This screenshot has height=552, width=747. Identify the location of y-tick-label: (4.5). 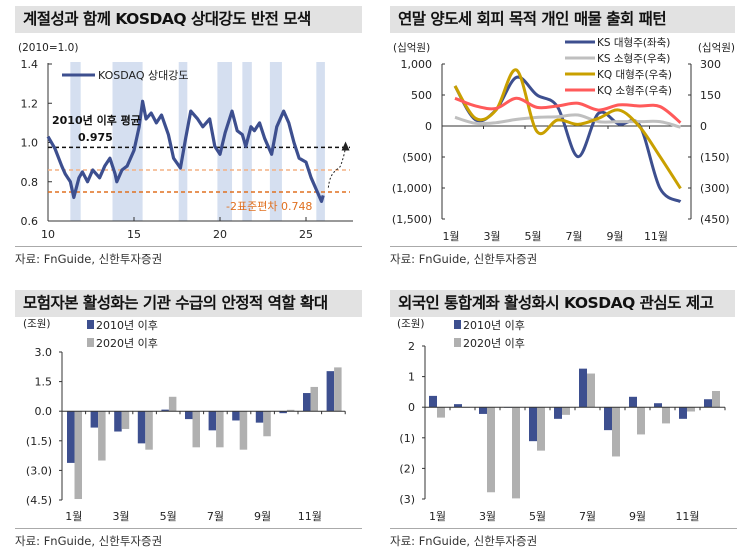
(39, 500).